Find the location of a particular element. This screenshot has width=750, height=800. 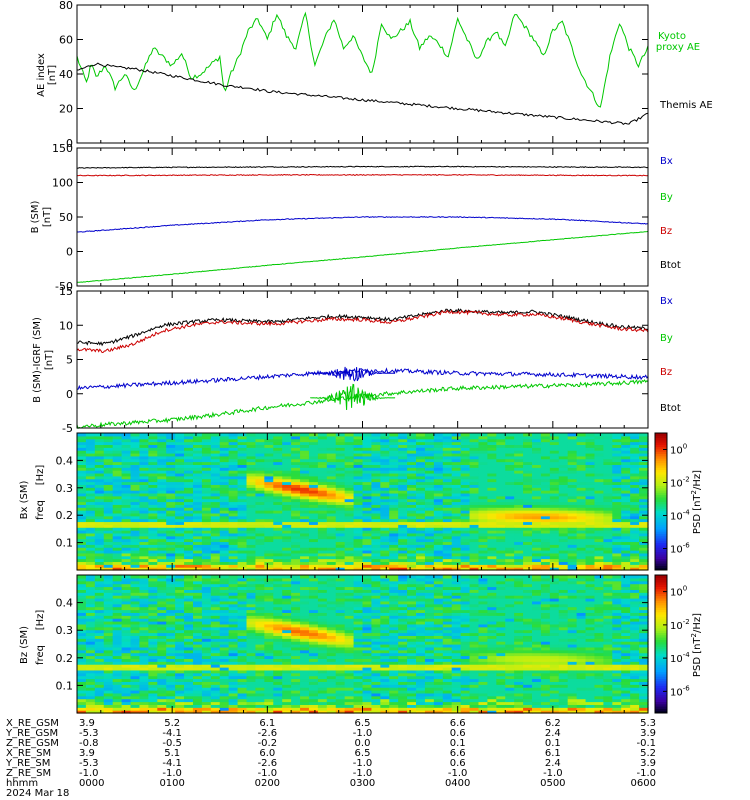

series-line-kyoto-proxy-ae is located at coordinates (362, 59).